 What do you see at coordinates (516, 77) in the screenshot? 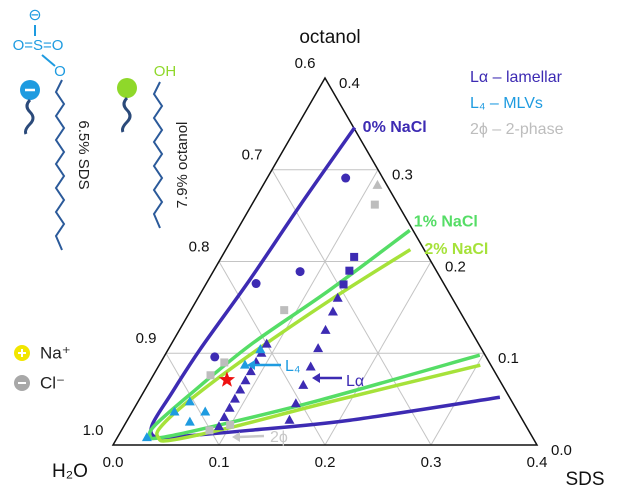
I see `legend-entry: Lα – lamellar` at bounding box center [516, 77].